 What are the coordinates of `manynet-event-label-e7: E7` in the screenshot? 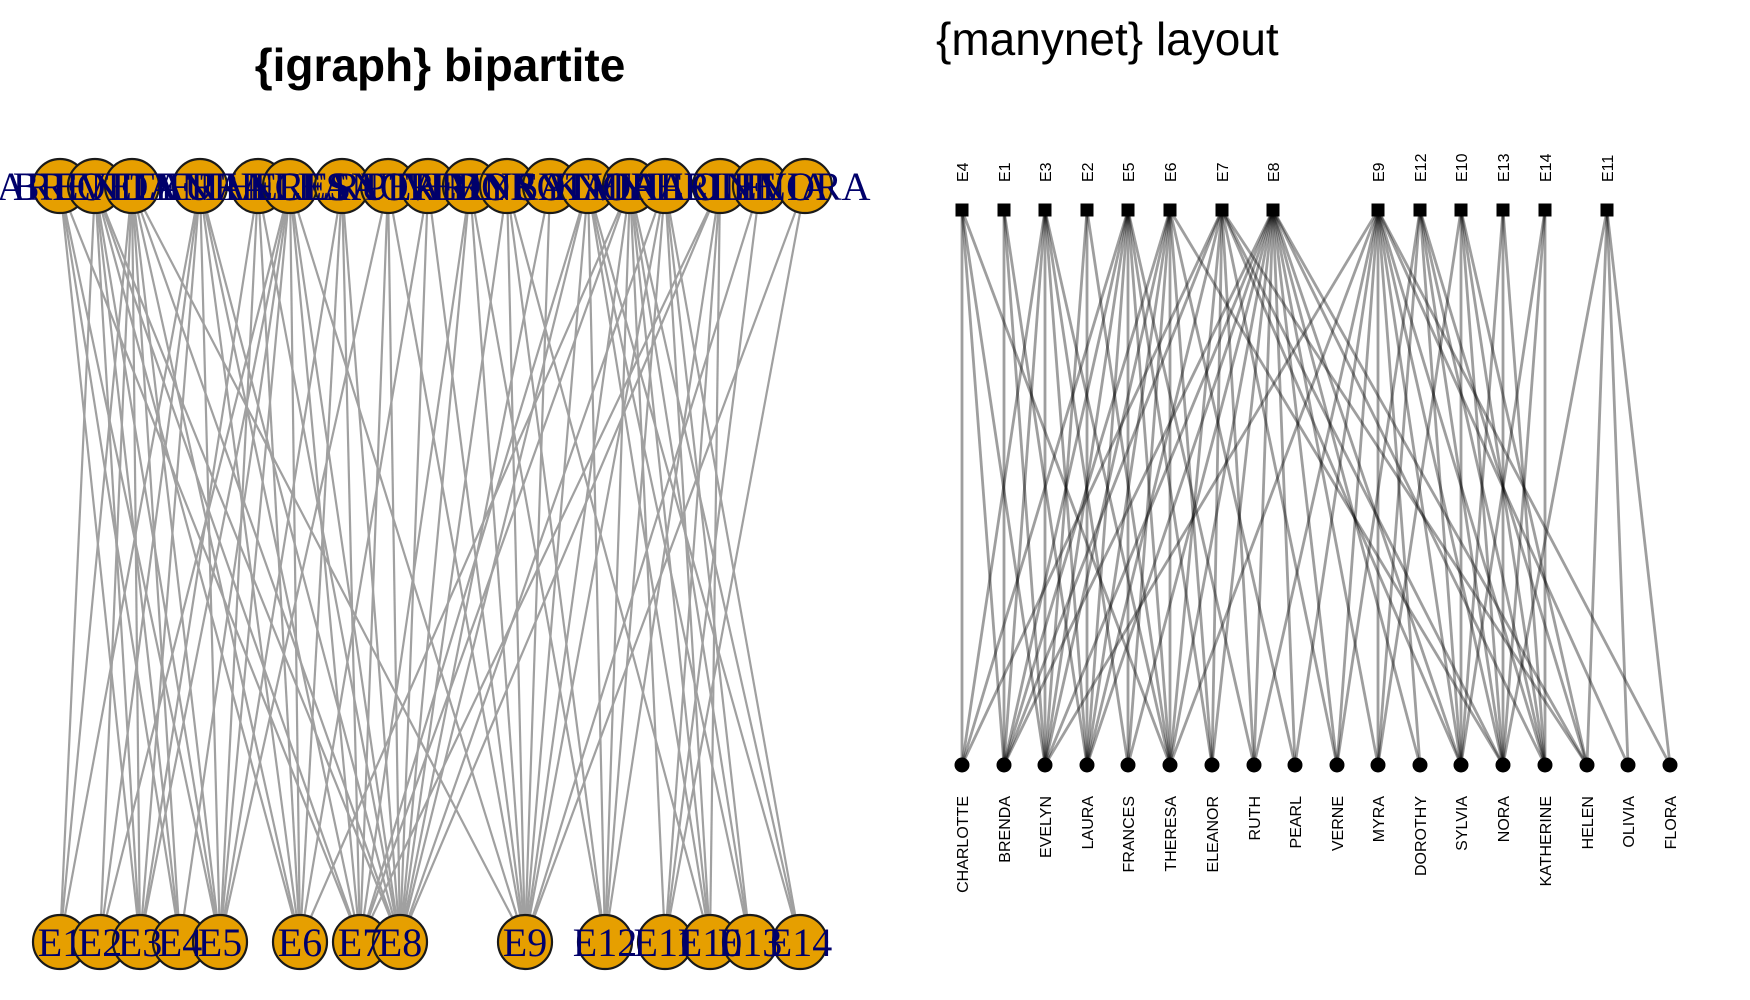 It's located at (1223, 172).